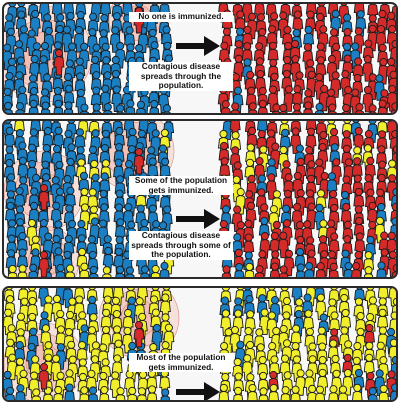  What do you see at coordinates (181, 185) in the screenshot?
I see `caption-immunization-status: Some of the population gets immunized.` at bounding box center [181, 185].